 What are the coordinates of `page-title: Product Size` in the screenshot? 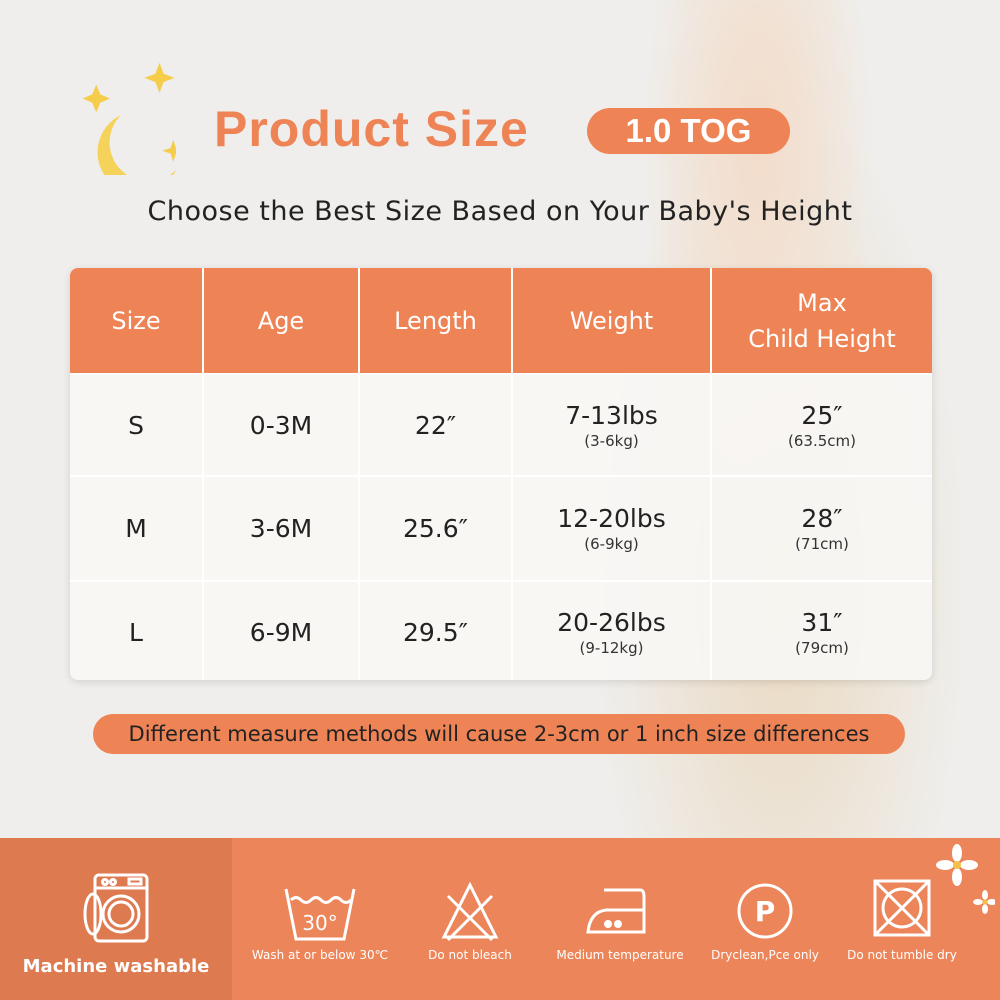 It's located at (371, 129).